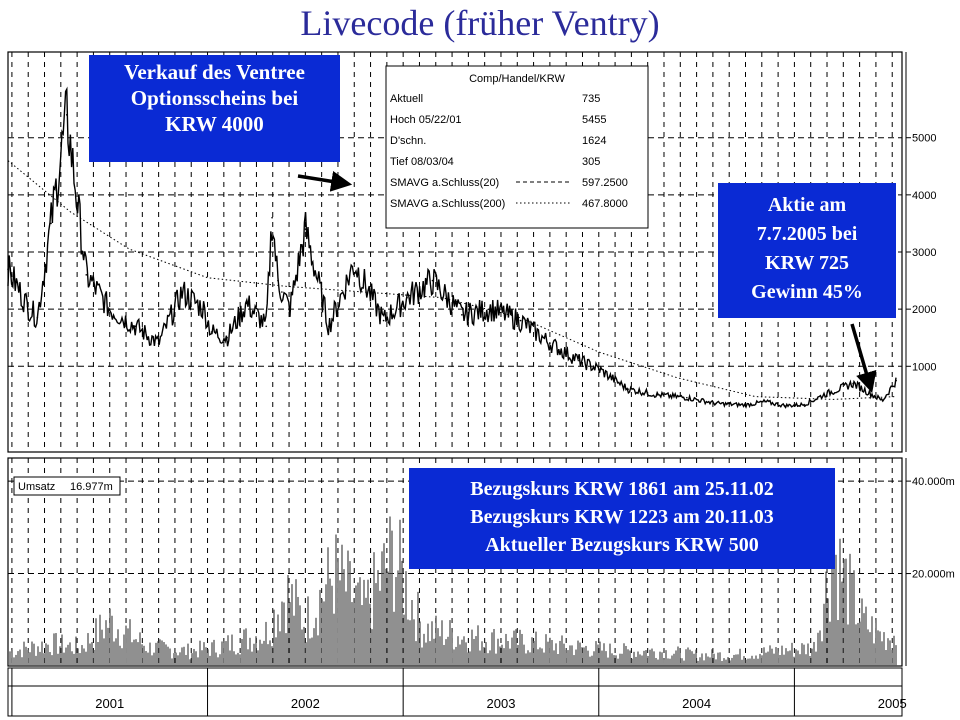 The height and width of the screenshot is (720, 960). I want to click on info-box-header: Comp/Handel/KRW, so click(517, 79).